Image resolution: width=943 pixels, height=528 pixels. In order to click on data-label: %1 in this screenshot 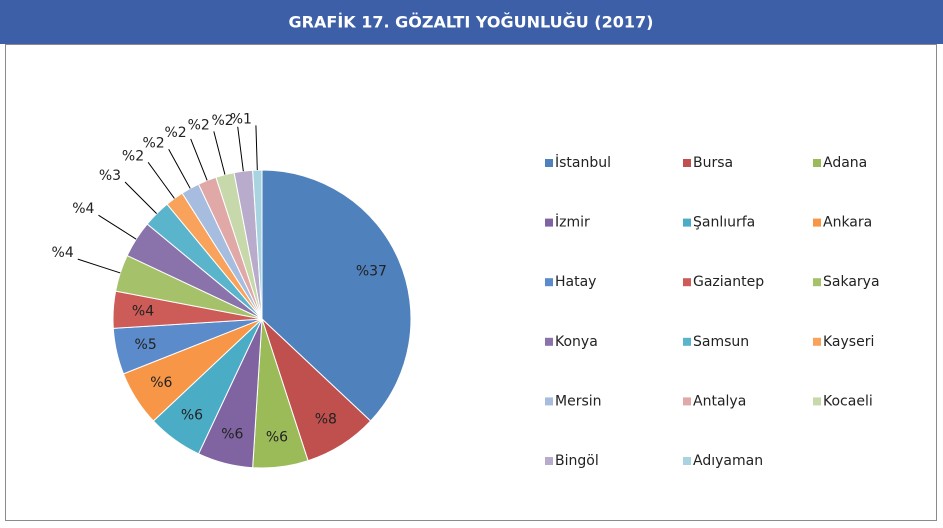, I will do `click(241, 119)`.